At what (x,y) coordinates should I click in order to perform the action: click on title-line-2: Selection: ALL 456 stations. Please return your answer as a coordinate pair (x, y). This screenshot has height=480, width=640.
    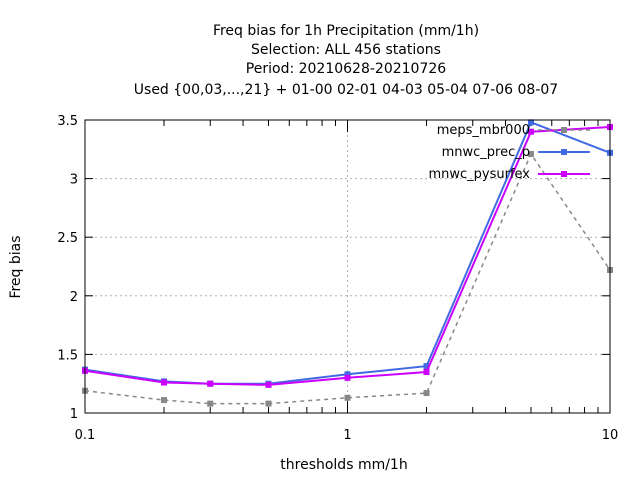
    Looking at the image, I should click on (346, 50).